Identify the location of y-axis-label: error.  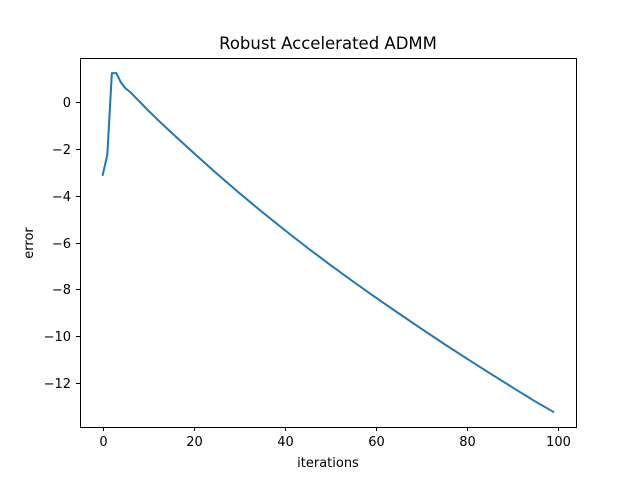
(29, 243).